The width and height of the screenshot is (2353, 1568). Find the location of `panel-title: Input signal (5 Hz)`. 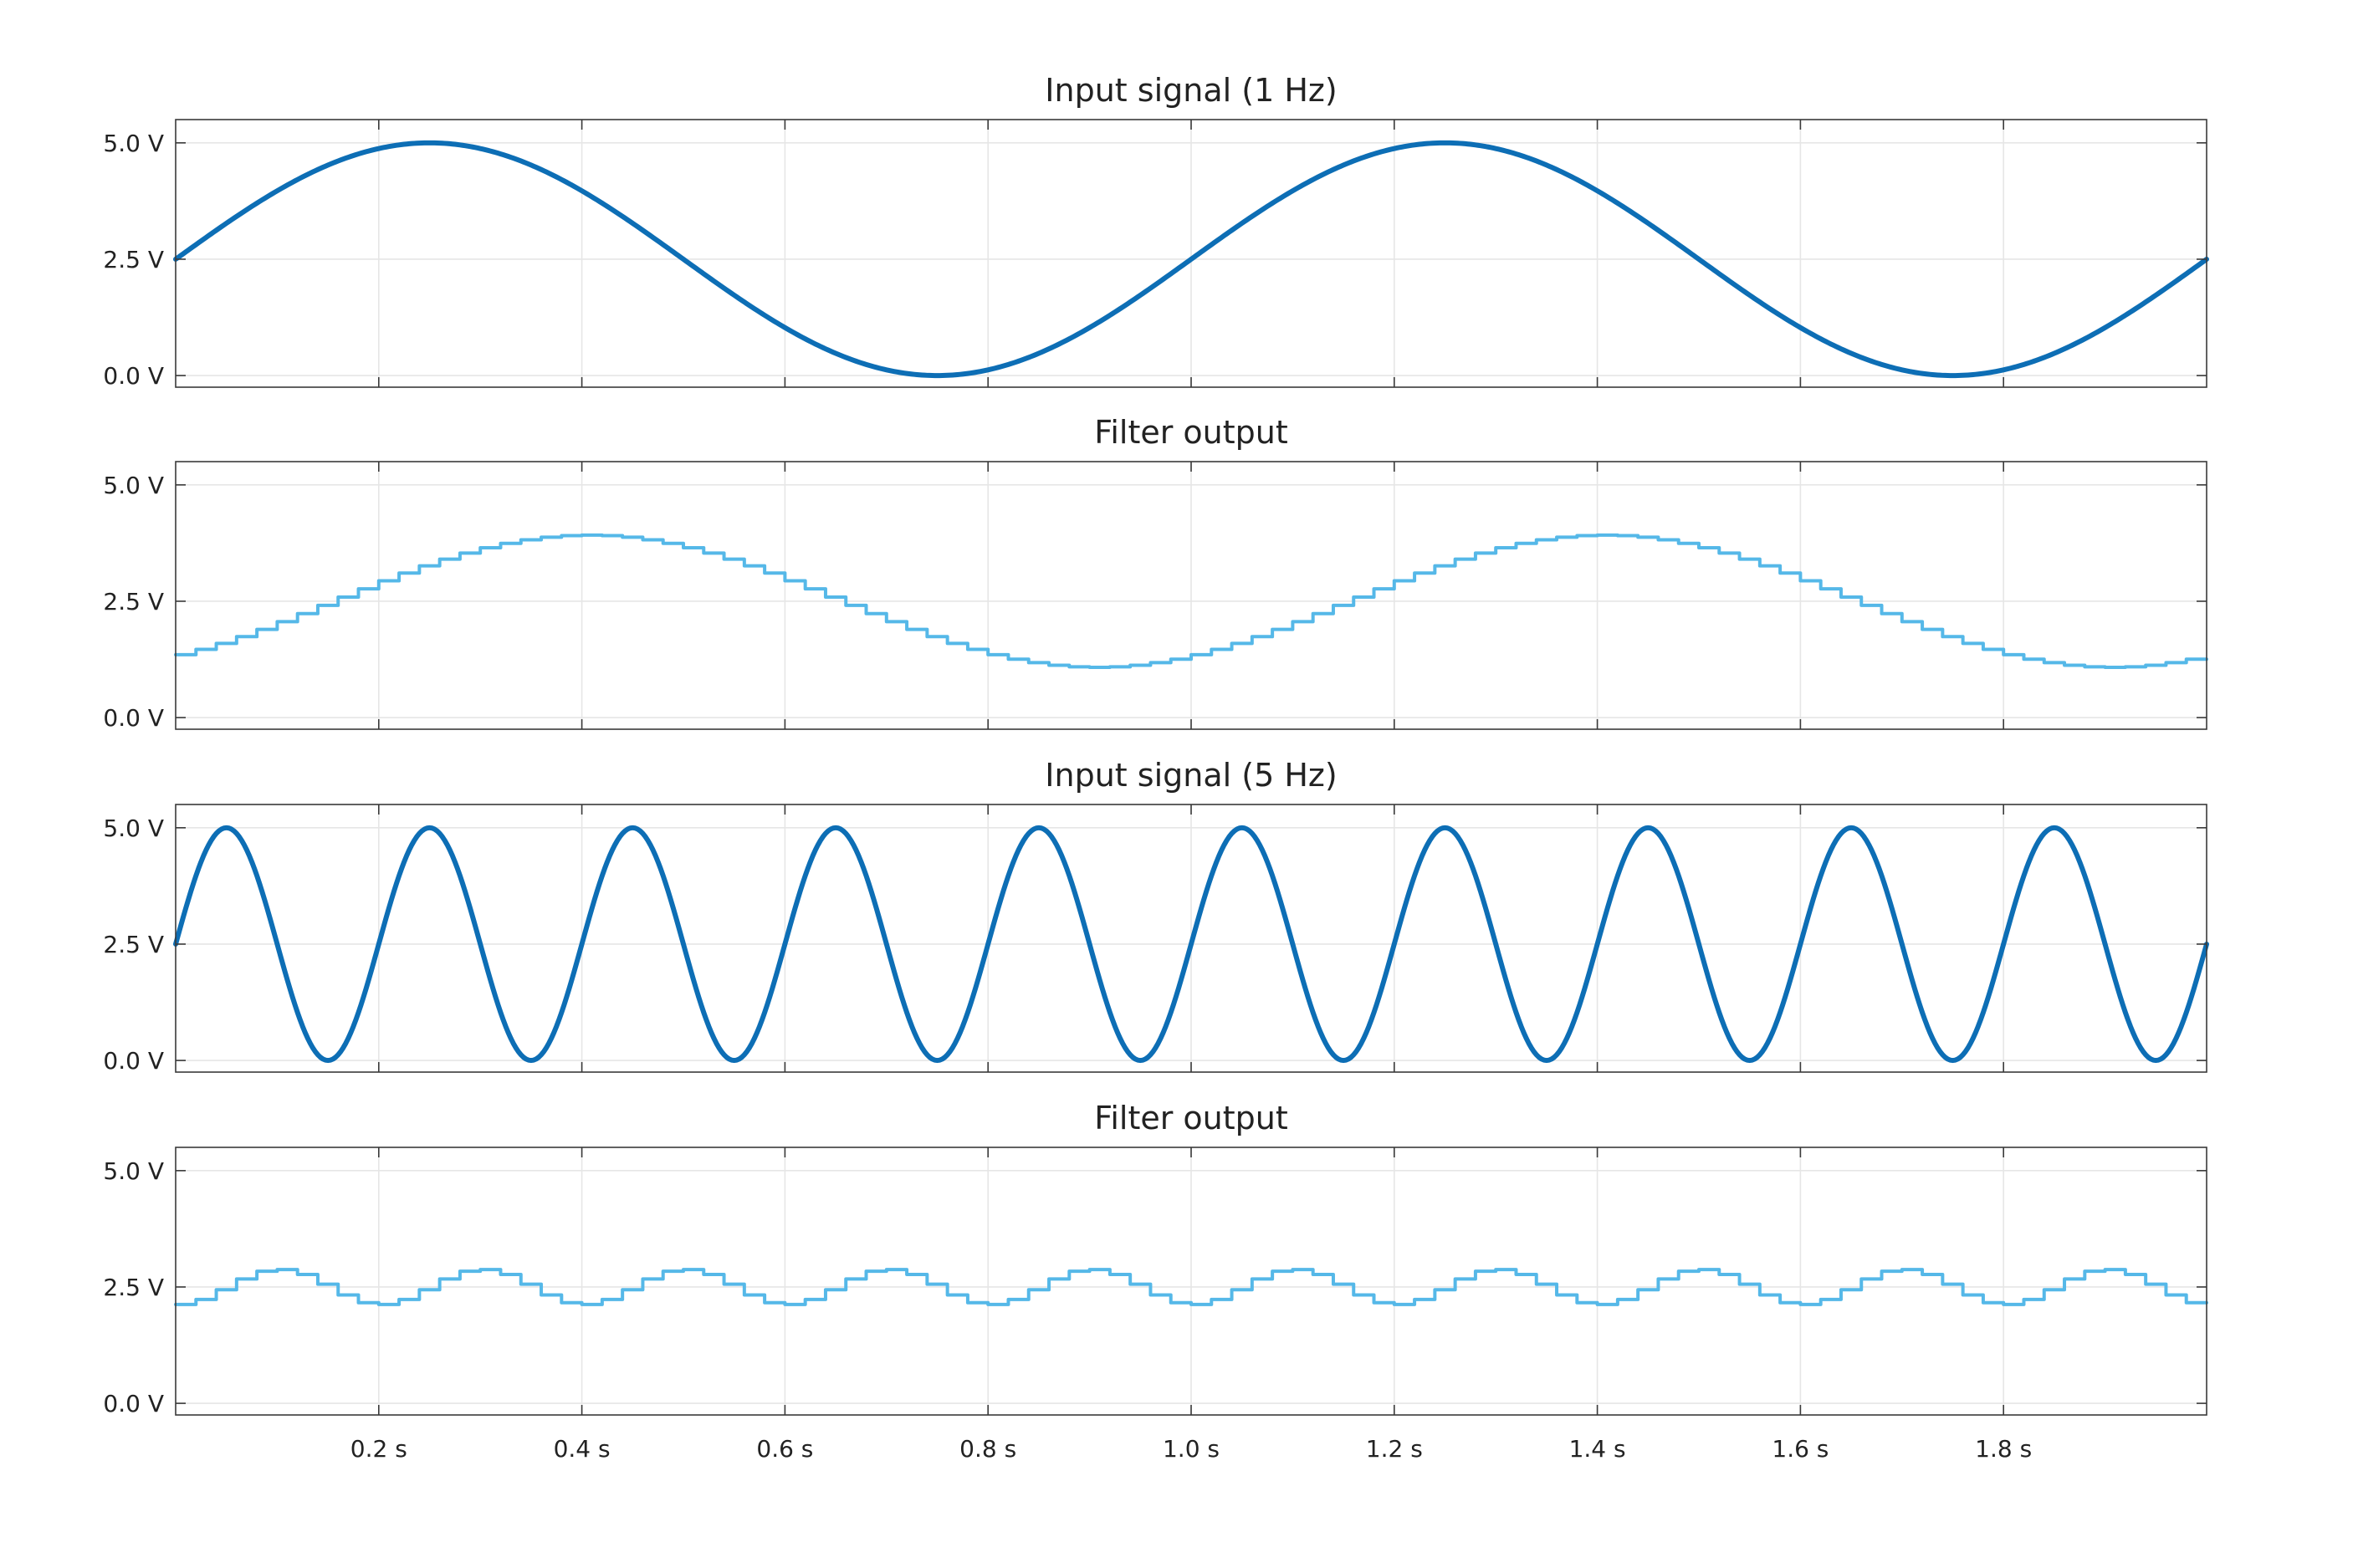

panel-title: Input signal (5 Hz) is located at coordinates (1191, 775).